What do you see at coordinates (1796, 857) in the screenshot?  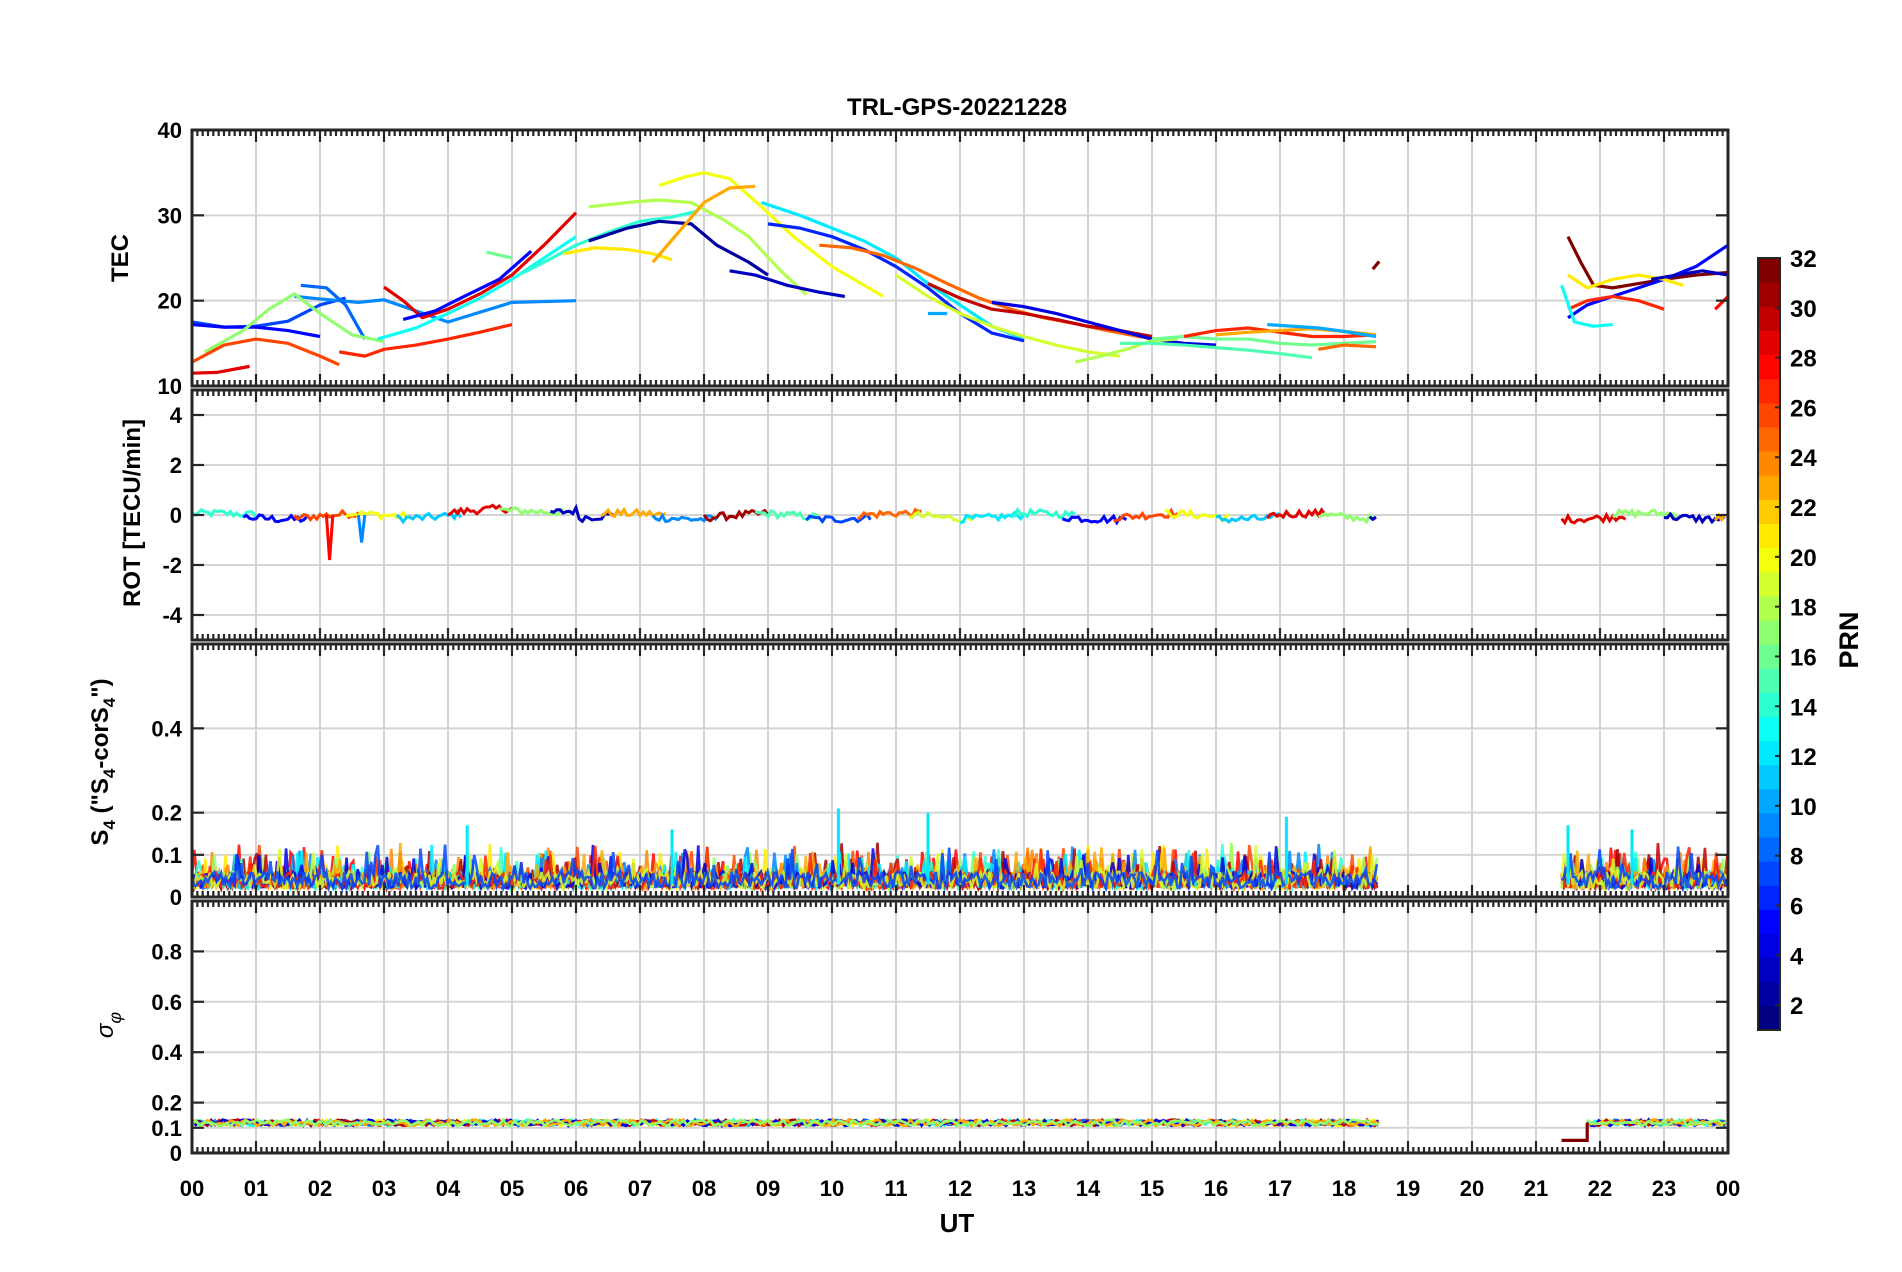 I see `colorbar-tick-label: 8` at bounding box center [1796, 857].